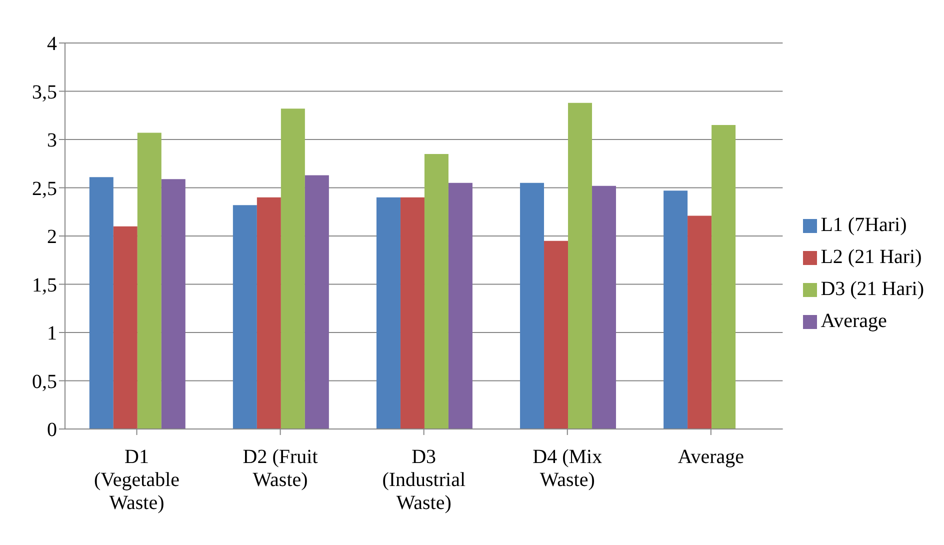 The height and width of the screenshot is (545, 944). What do you see at coordinates (52, 430) in the screenshot?
I see `y-tick-label: 0` at bounding box center [52, 430].